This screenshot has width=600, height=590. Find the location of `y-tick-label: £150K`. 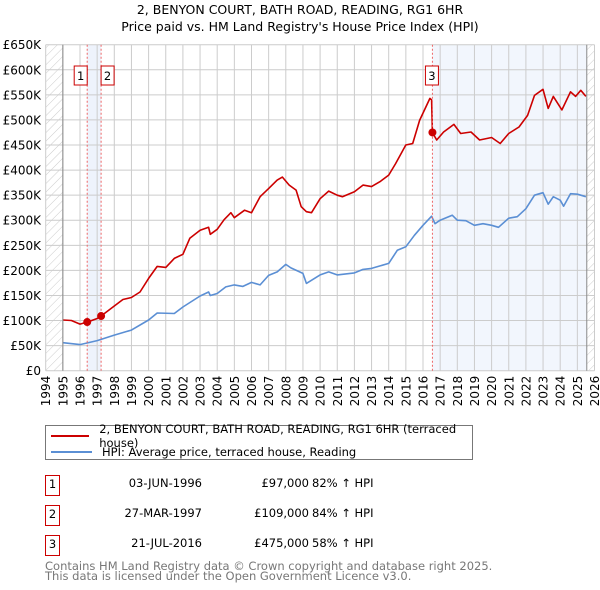

y-tick-label: £150K is located at coordinates (23, 296).